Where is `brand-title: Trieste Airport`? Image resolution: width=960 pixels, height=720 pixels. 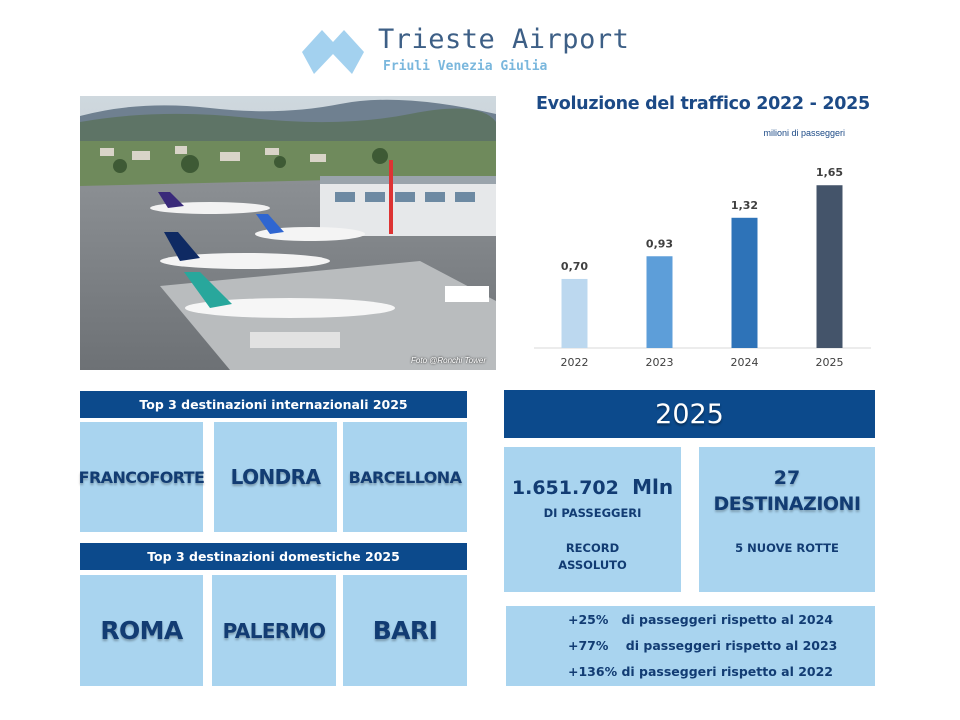
brand-title: Trieste Airport is located at coordinates (504, 39).